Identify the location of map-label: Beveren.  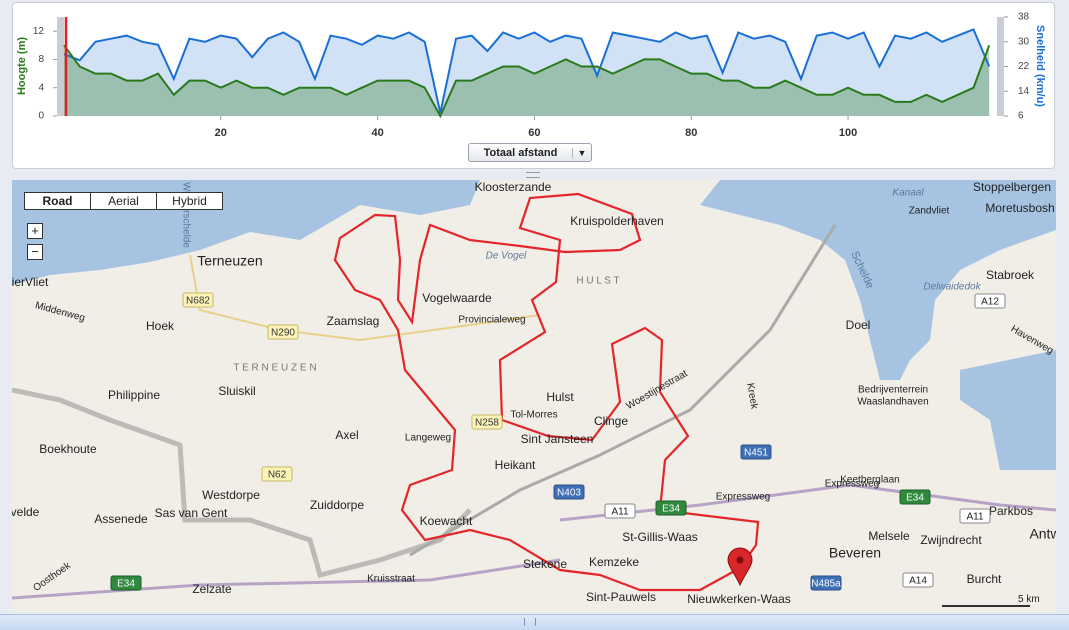
(855, 553).